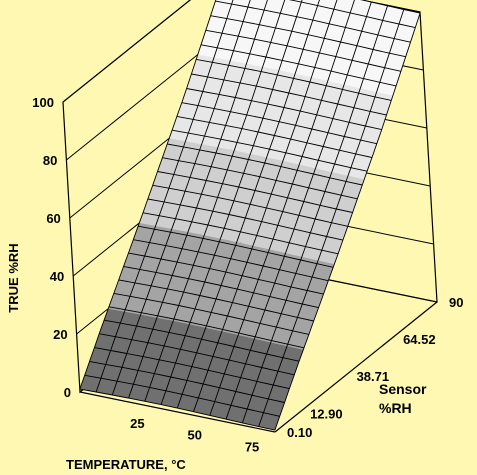  What do you see at coordinates (137, 423) in the screenshot?
I see `x-tick-label: 25` at bounding box center [137, 423].